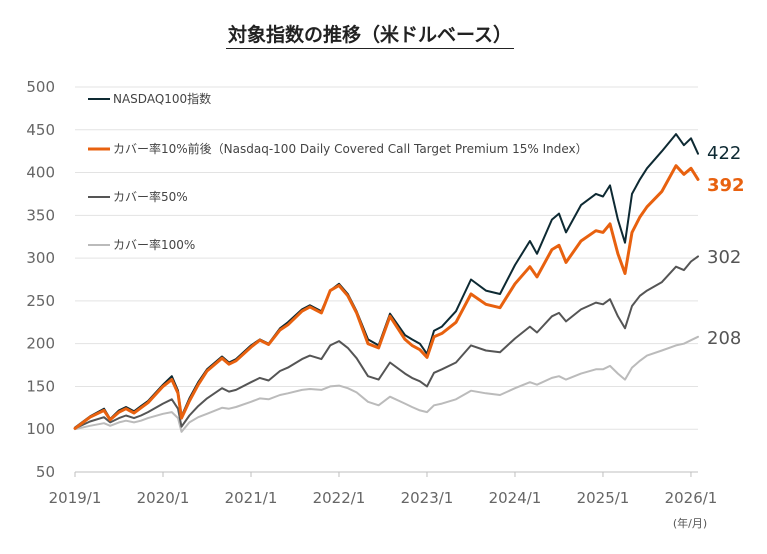 This screenshot has height=554, width=767. I want to click on y-tick-label-400: 400, so click(40, 173).